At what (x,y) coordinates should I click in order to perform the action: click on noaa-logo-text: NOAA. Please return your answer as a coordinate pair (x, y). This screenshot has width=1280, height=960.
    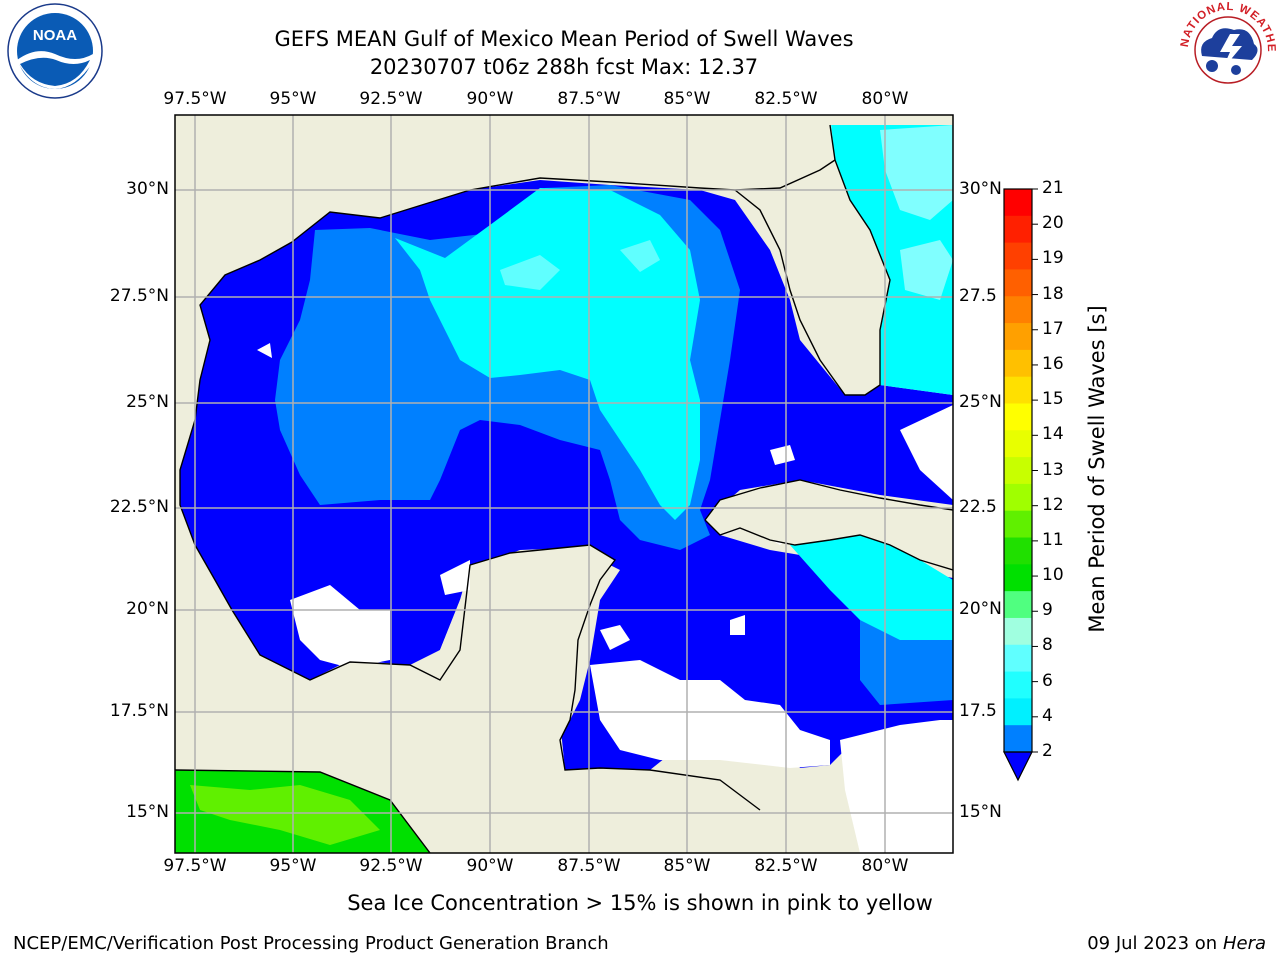
    Looking at the image, I should click on (55, 35).